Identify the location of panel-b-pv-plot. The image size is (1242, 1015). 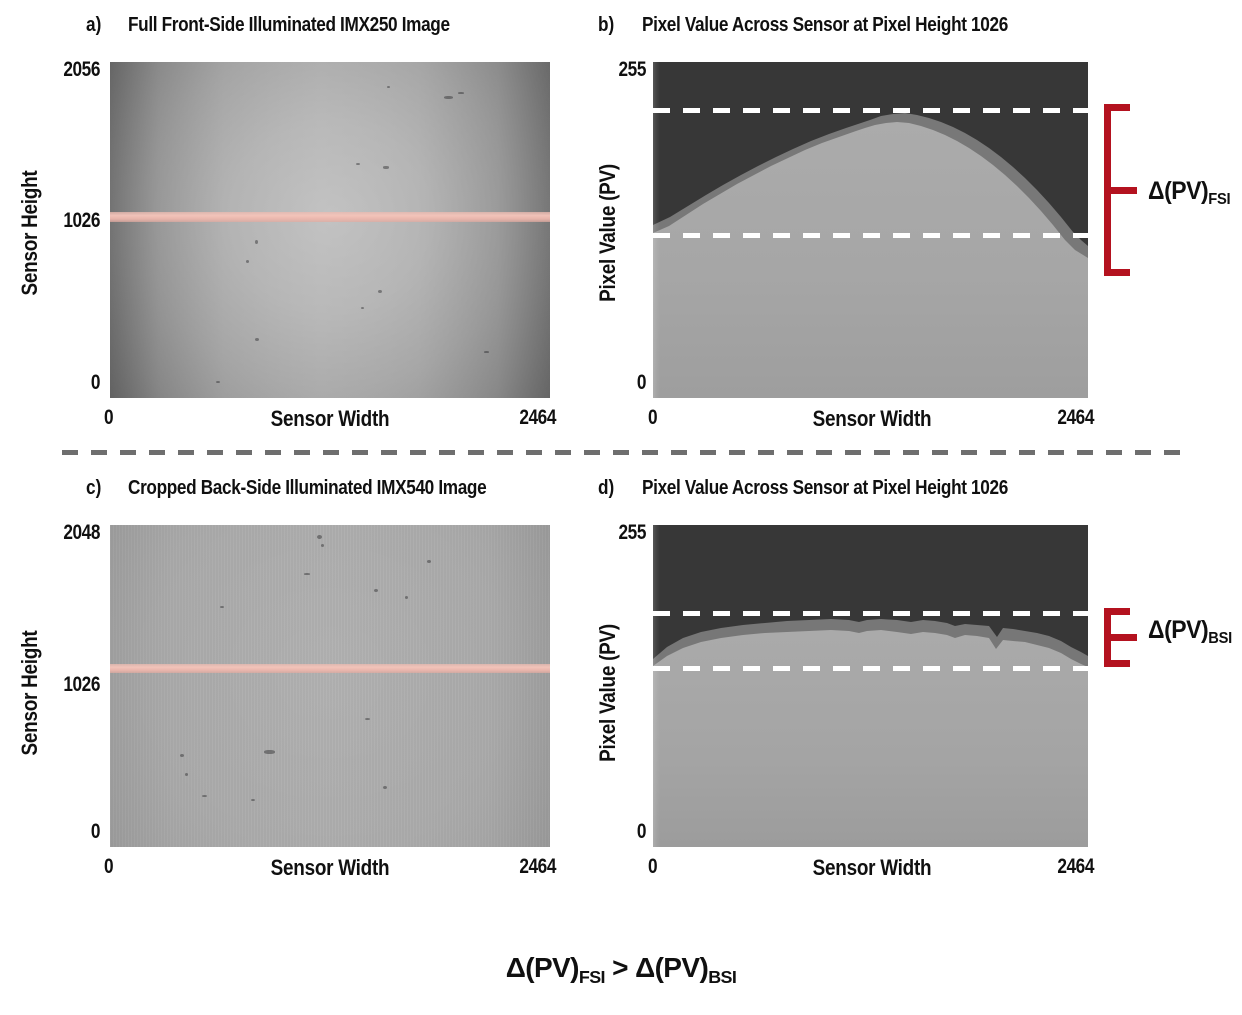
(870, 230).